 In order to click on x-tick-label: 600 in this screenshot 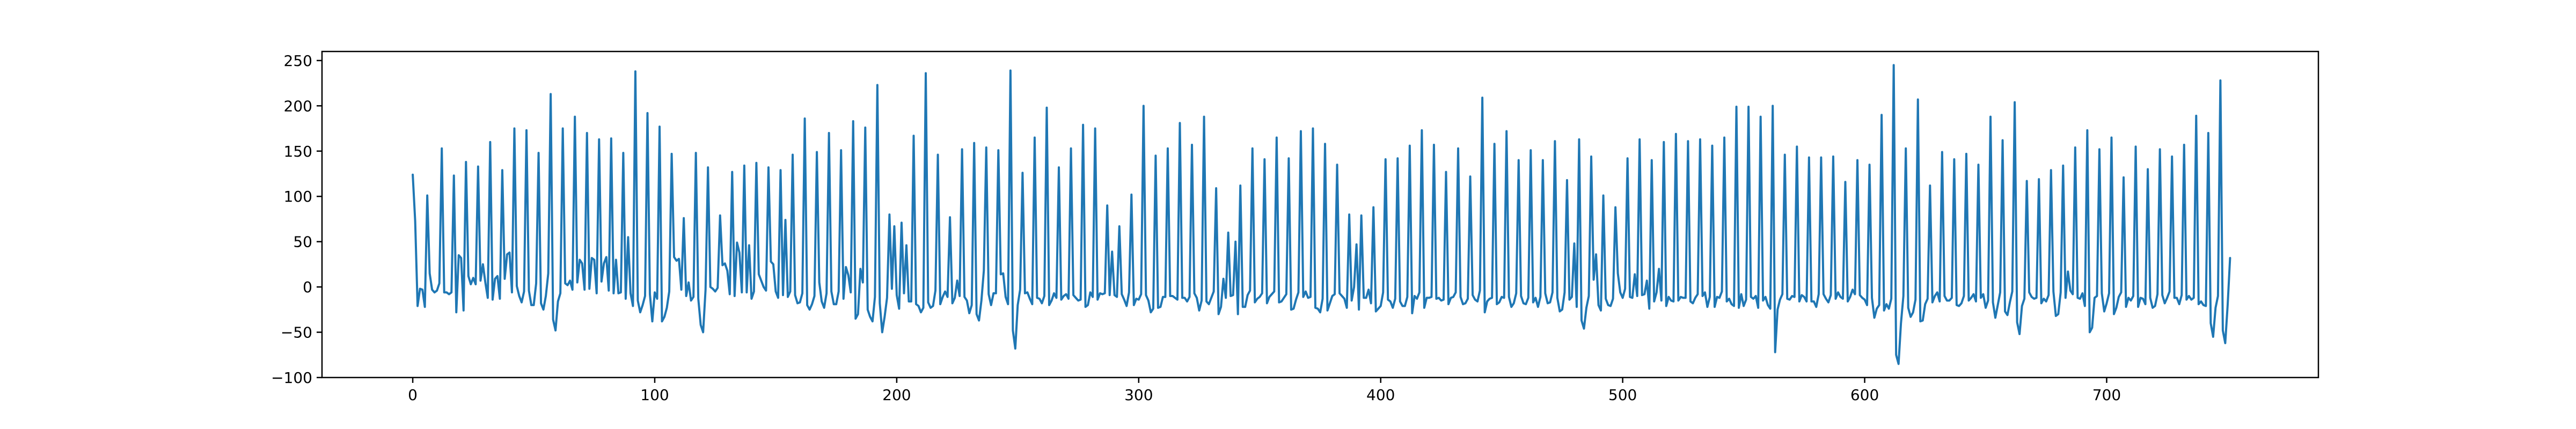, I will do `click(1864, 395)`.